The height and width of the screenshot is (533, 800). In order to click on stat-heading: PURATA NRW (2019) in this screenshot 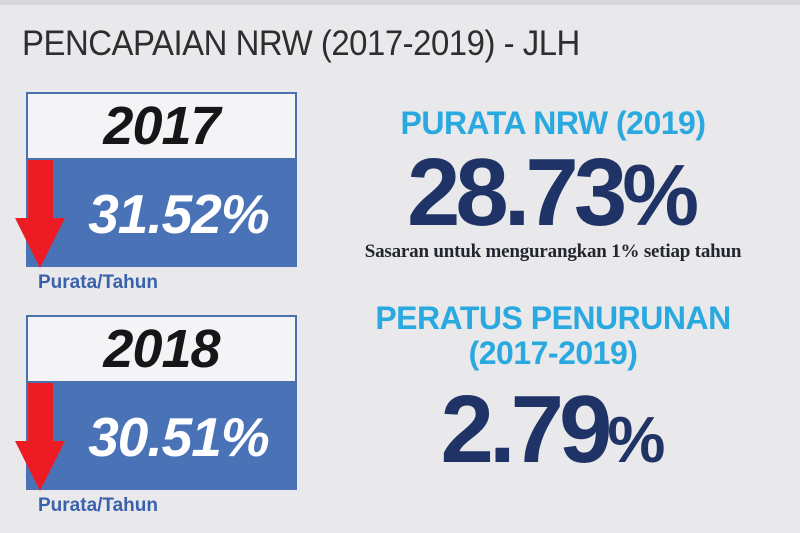, I will do `click(553, 123)`.